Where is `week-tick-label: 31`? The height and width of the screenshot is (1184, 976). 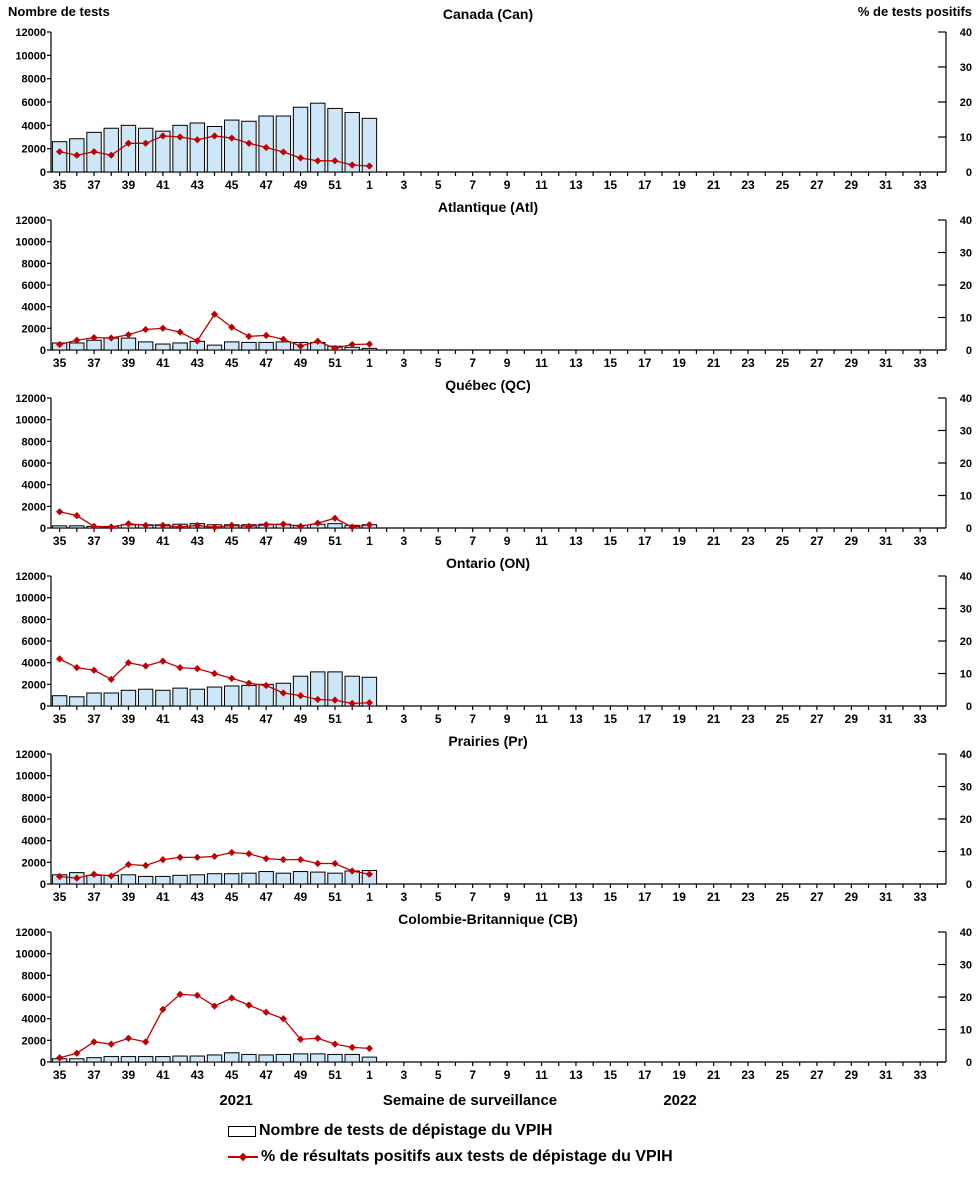 week-tick-label: 31 is located at coordinates (886, 719).